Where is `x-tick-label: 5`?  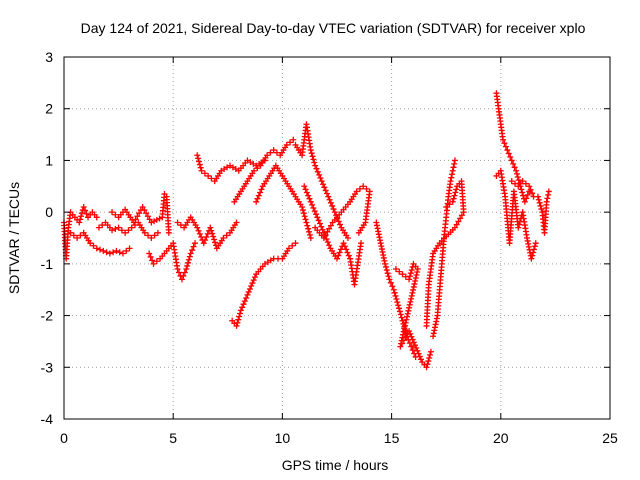 x-tick-label: 5 is located at coordinates (173, 438).